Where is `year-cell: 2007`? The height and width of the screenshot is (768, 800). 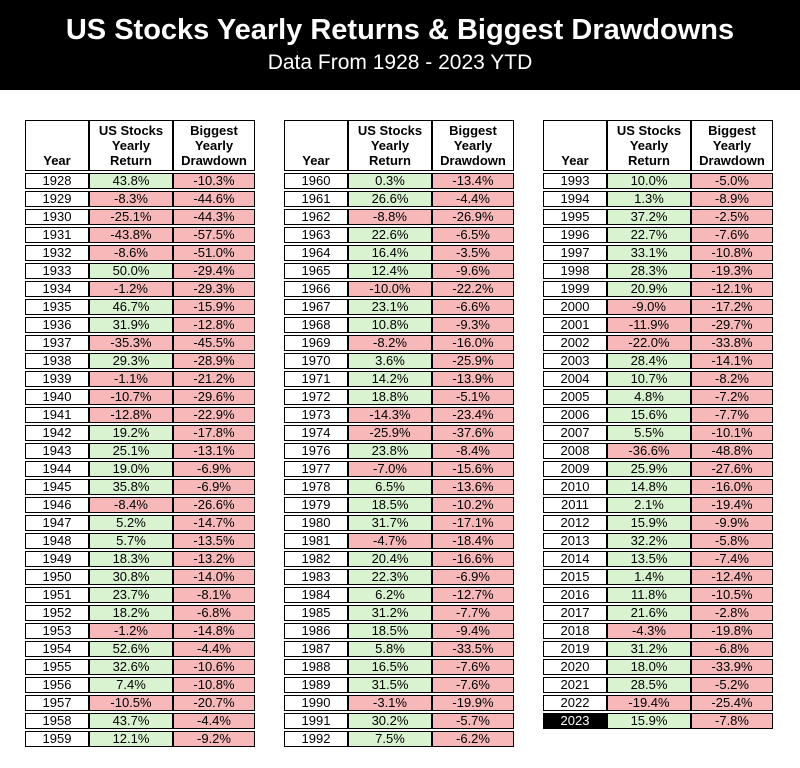 year-cell: 2007 is located at coordinates (575, 433).